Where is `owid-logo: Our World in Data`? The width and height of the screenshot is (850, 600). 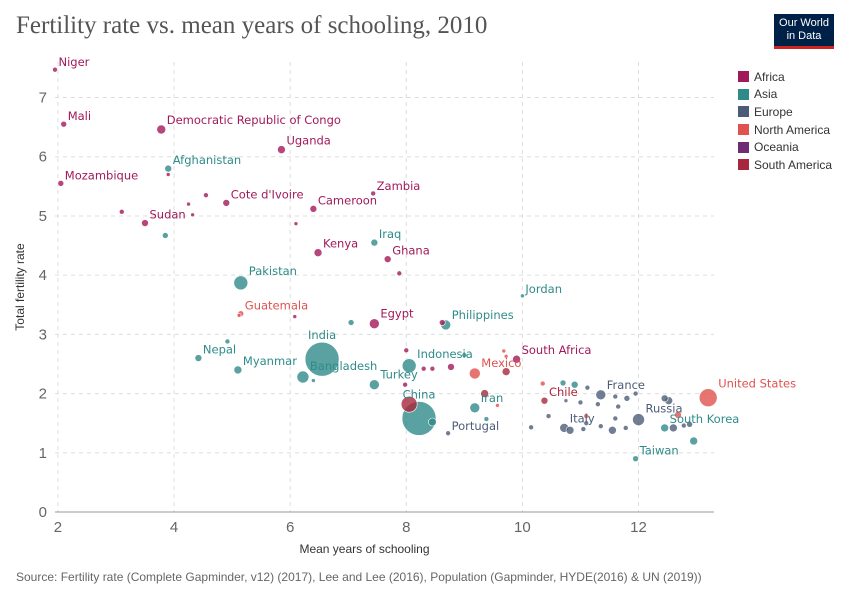 owid-logo: Our World in Data is located at coordinates (804, 31).